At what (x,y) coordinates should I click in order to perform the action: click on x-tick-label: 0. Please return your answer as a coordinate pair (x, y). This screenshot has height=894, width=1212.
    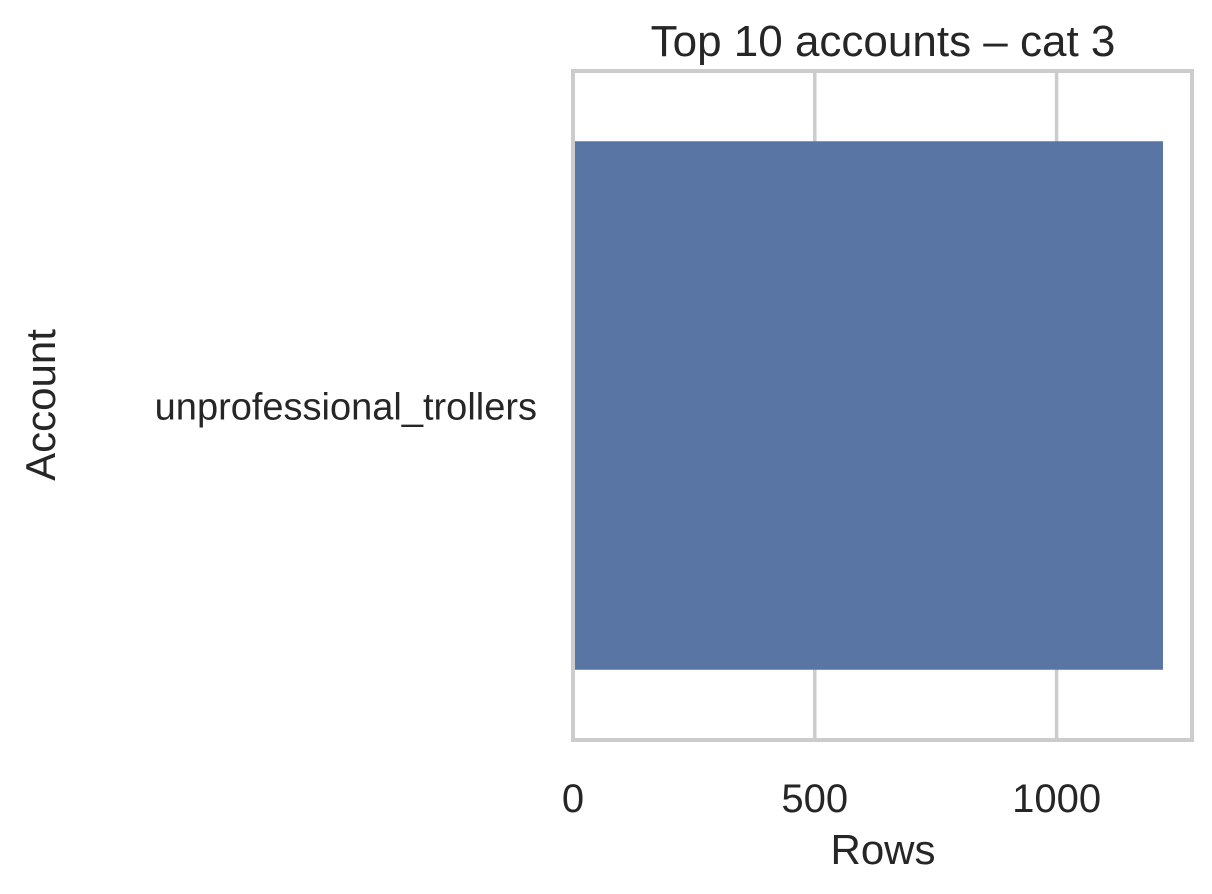
    Looking at the image, I should click on (573, 799).